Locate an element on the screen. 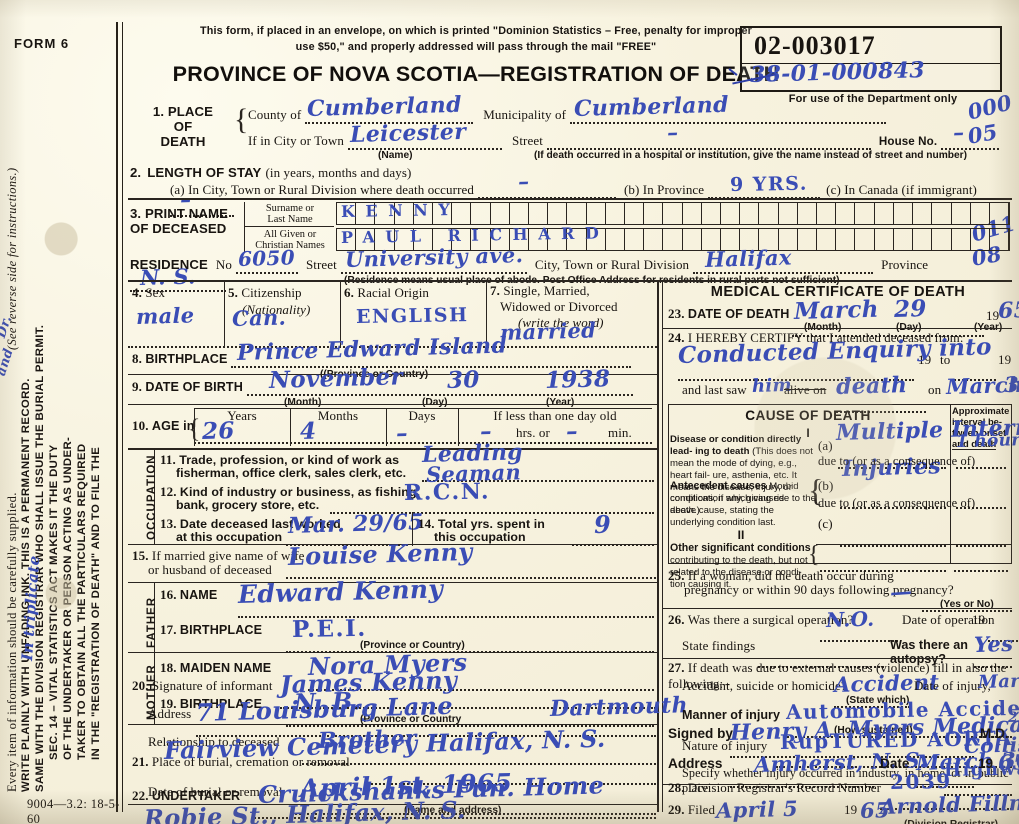 Image resolution: width=1019 pixels, height=824 pixels. cause-b-dueto: due to (or as a consequence of) is located at coordinates (897, 503).